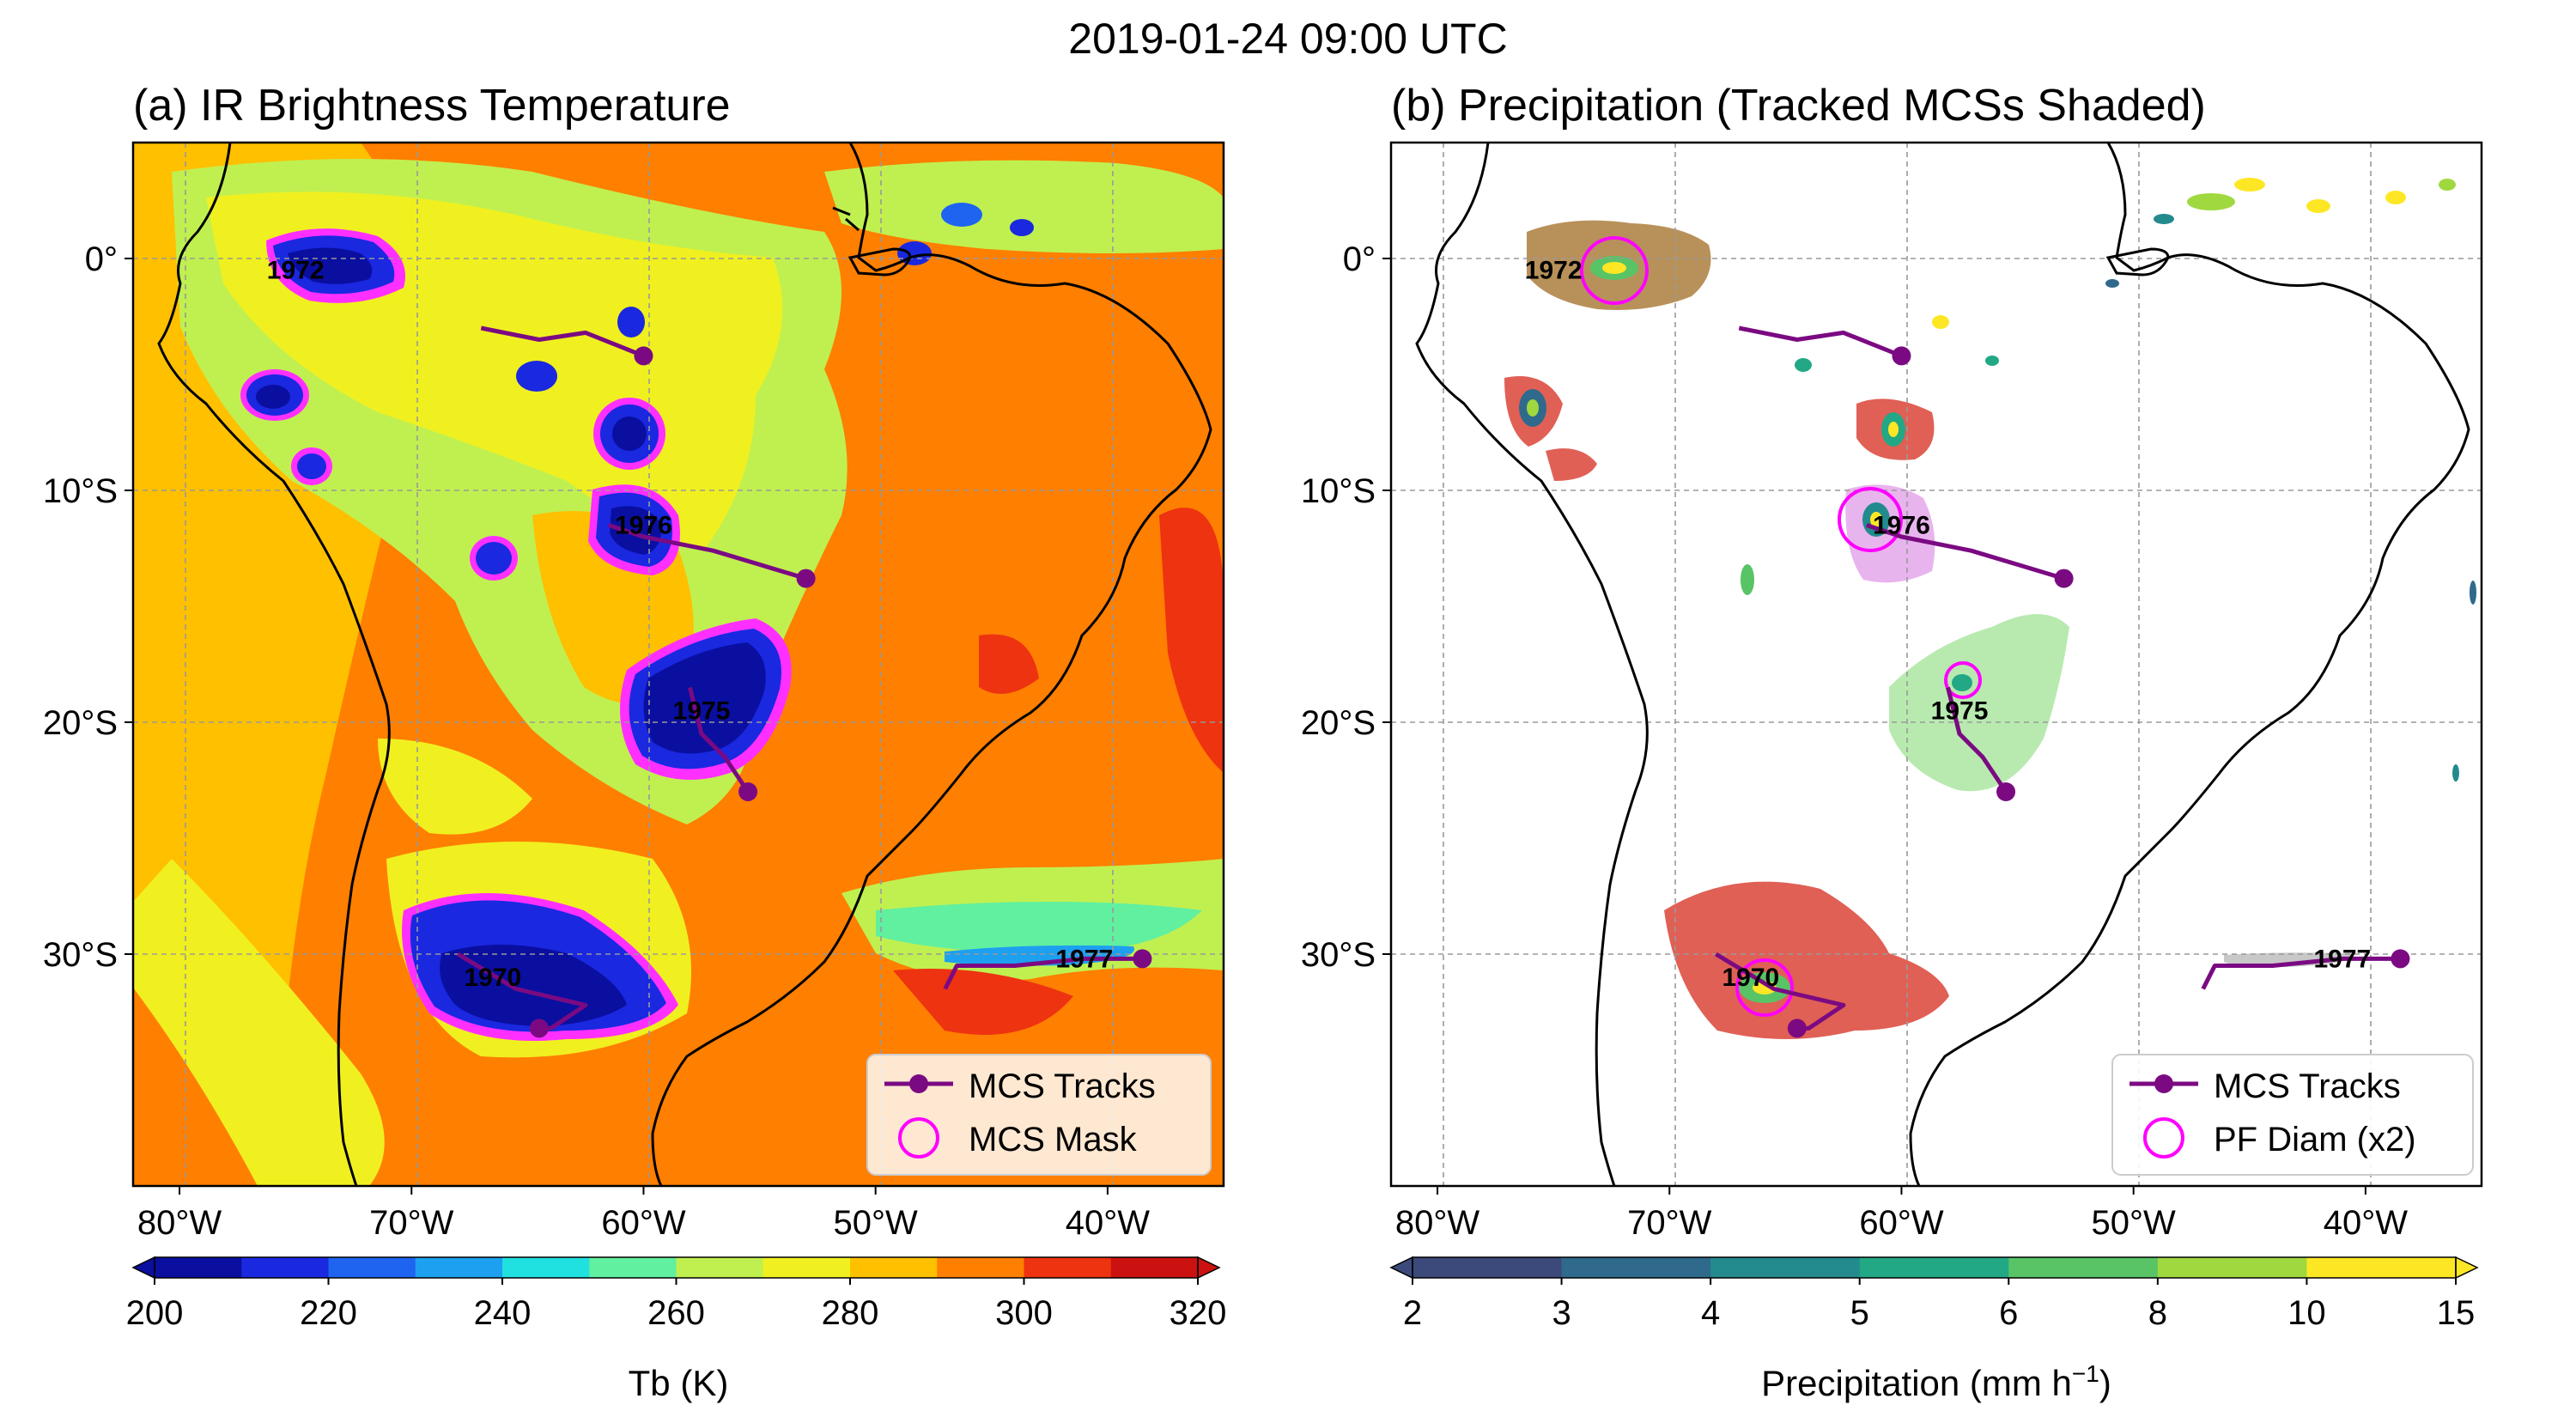  Describe the element at coordinates (1142, 959) in the screenshot. I see `track-end-1977` at that location.